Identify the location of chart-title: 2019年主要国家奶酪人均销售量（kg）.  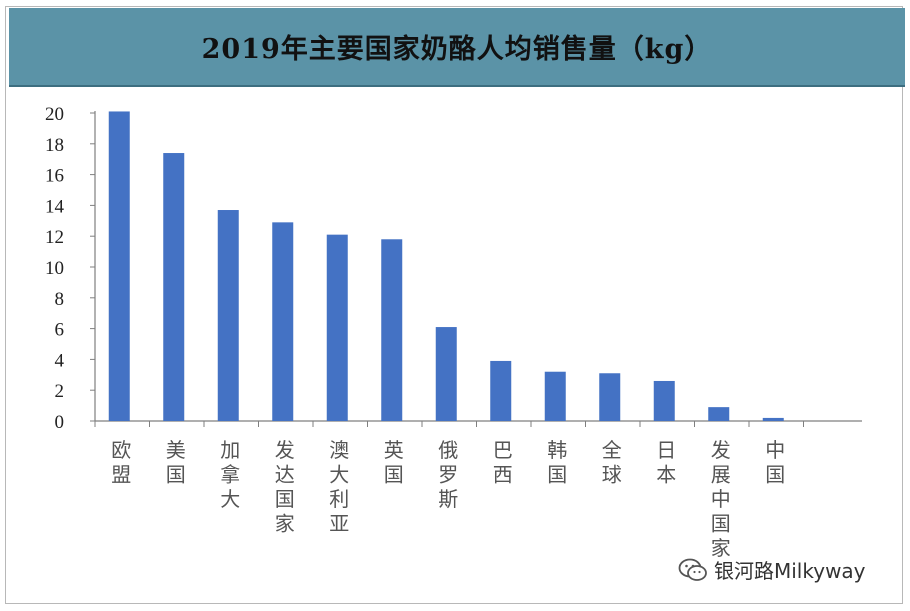
(457, 49).